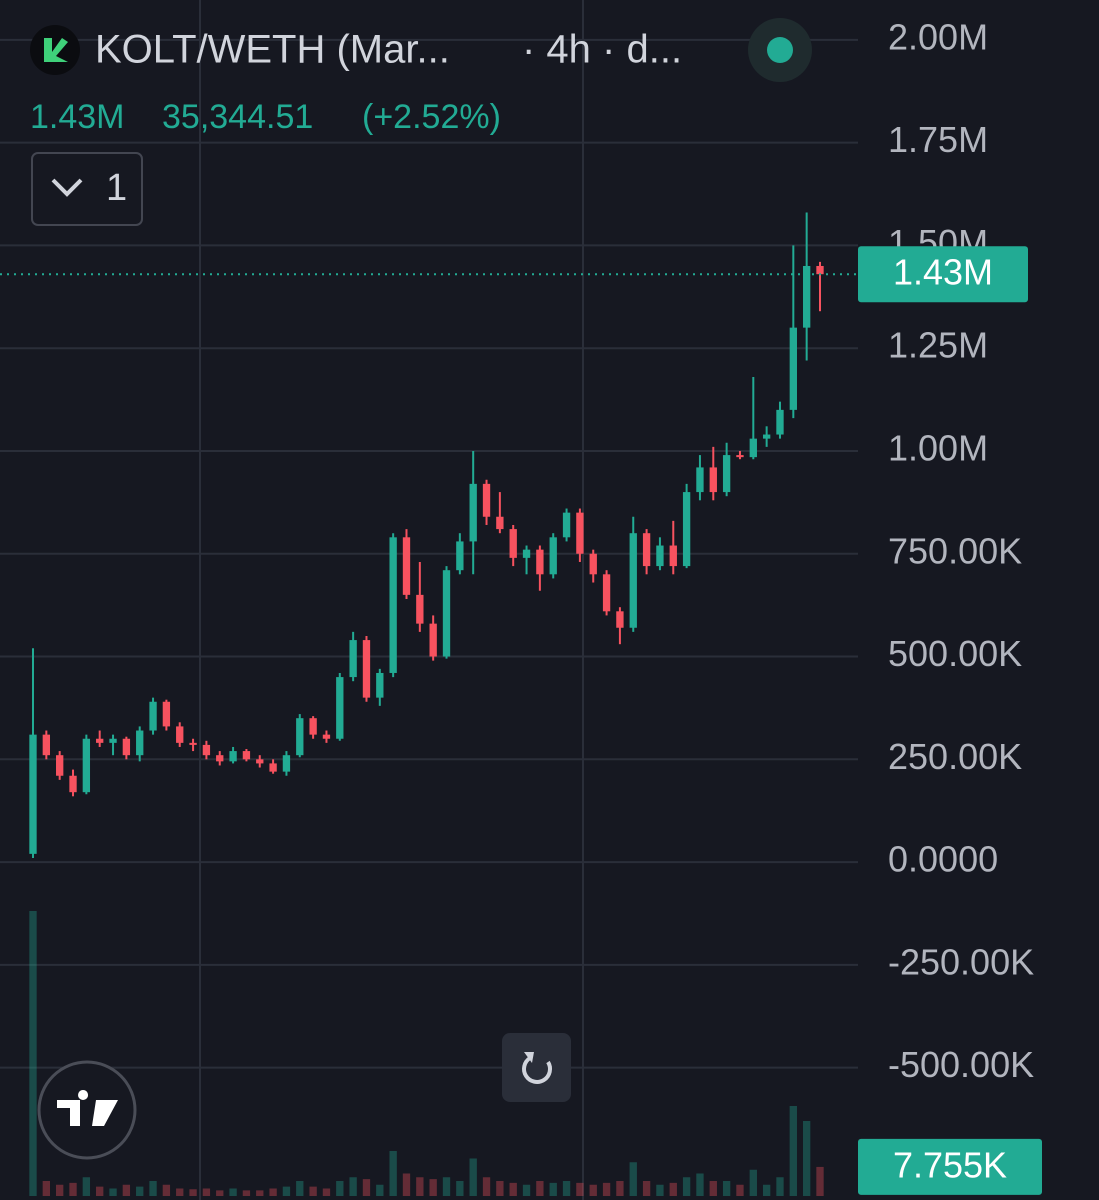 The image size is (1099, 1200). I want to click on y-tick-label: 750.00K, so click(955, 550).